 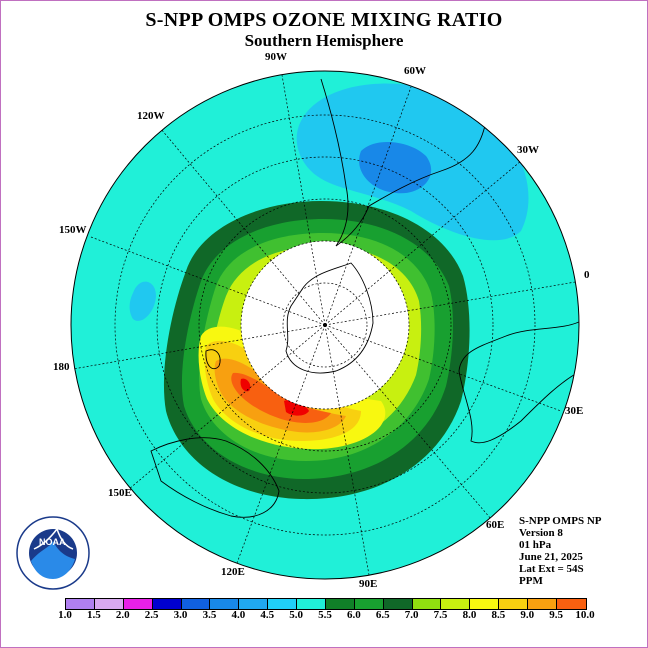 What do you see at coordinates (440, 615) in the screenshot?
I see `colorbar-label: 7.5` at bounding box center [440, 615].